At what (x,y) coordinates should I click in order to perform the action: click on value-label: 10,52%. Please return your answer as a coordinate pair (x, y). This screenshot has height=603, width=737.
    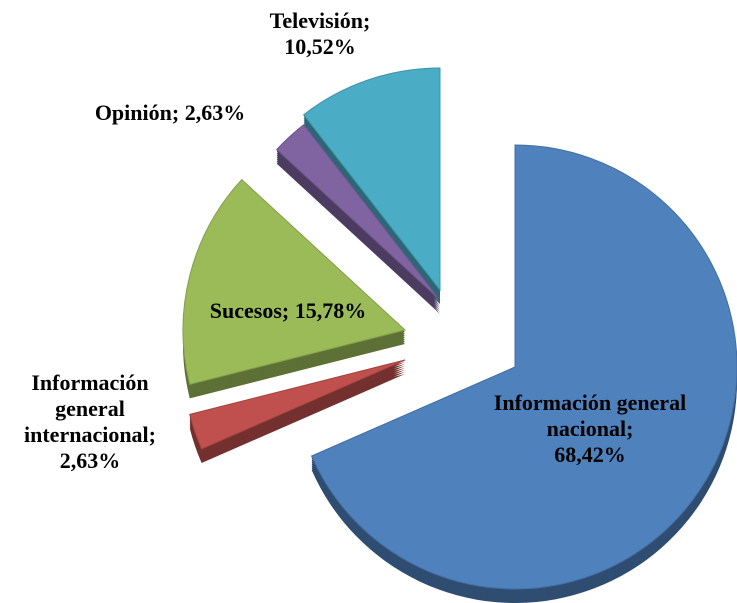
    Looking at the image, I should click on (320, 46).